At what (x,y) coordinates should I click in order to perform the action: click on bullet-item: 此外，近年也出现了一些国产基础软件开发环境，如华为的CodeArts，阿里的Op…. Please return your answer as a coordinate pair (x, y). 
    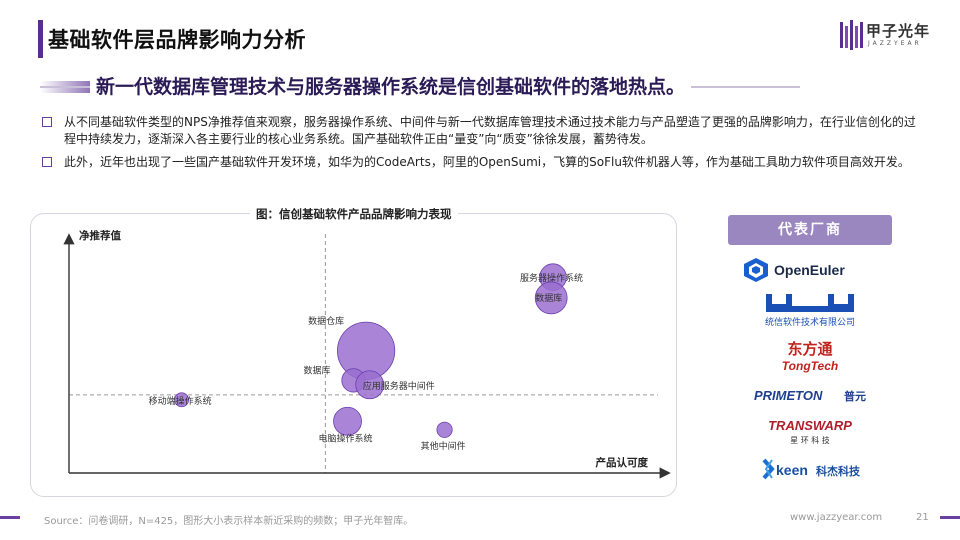
    Looking at the image, I should click on (480, 162).